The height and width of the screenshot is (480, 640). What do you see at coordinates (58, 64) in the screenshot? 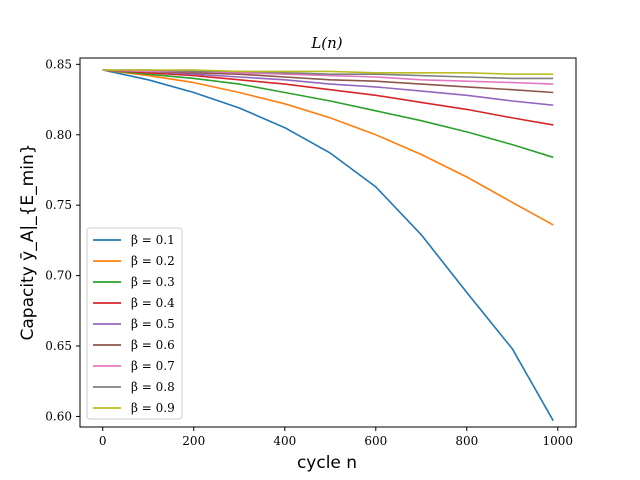
I see `y-tick-label: 0.85` at bounding box center [58, 64].